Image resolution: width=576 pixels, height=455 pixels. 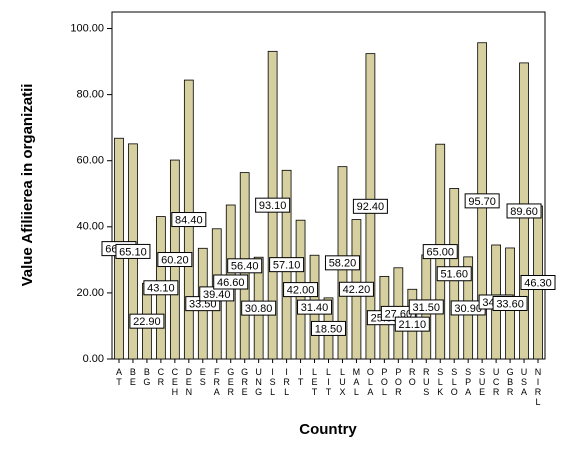 I want to click on value-label: 33.60, so click(x=510, y=304).